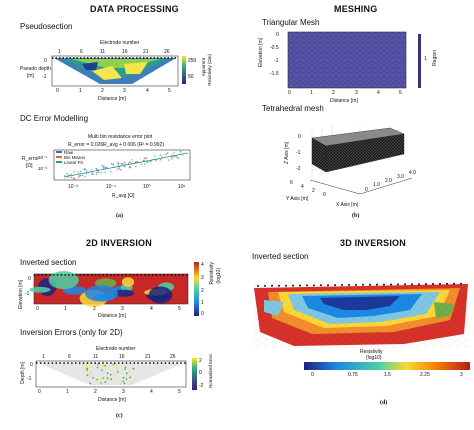 This screenshot has height=430, width=474. What do you see at coordinates (29, 279) in the screenshot?
I see `inv2d-ytick: 0` at bounding box center [29, 279].